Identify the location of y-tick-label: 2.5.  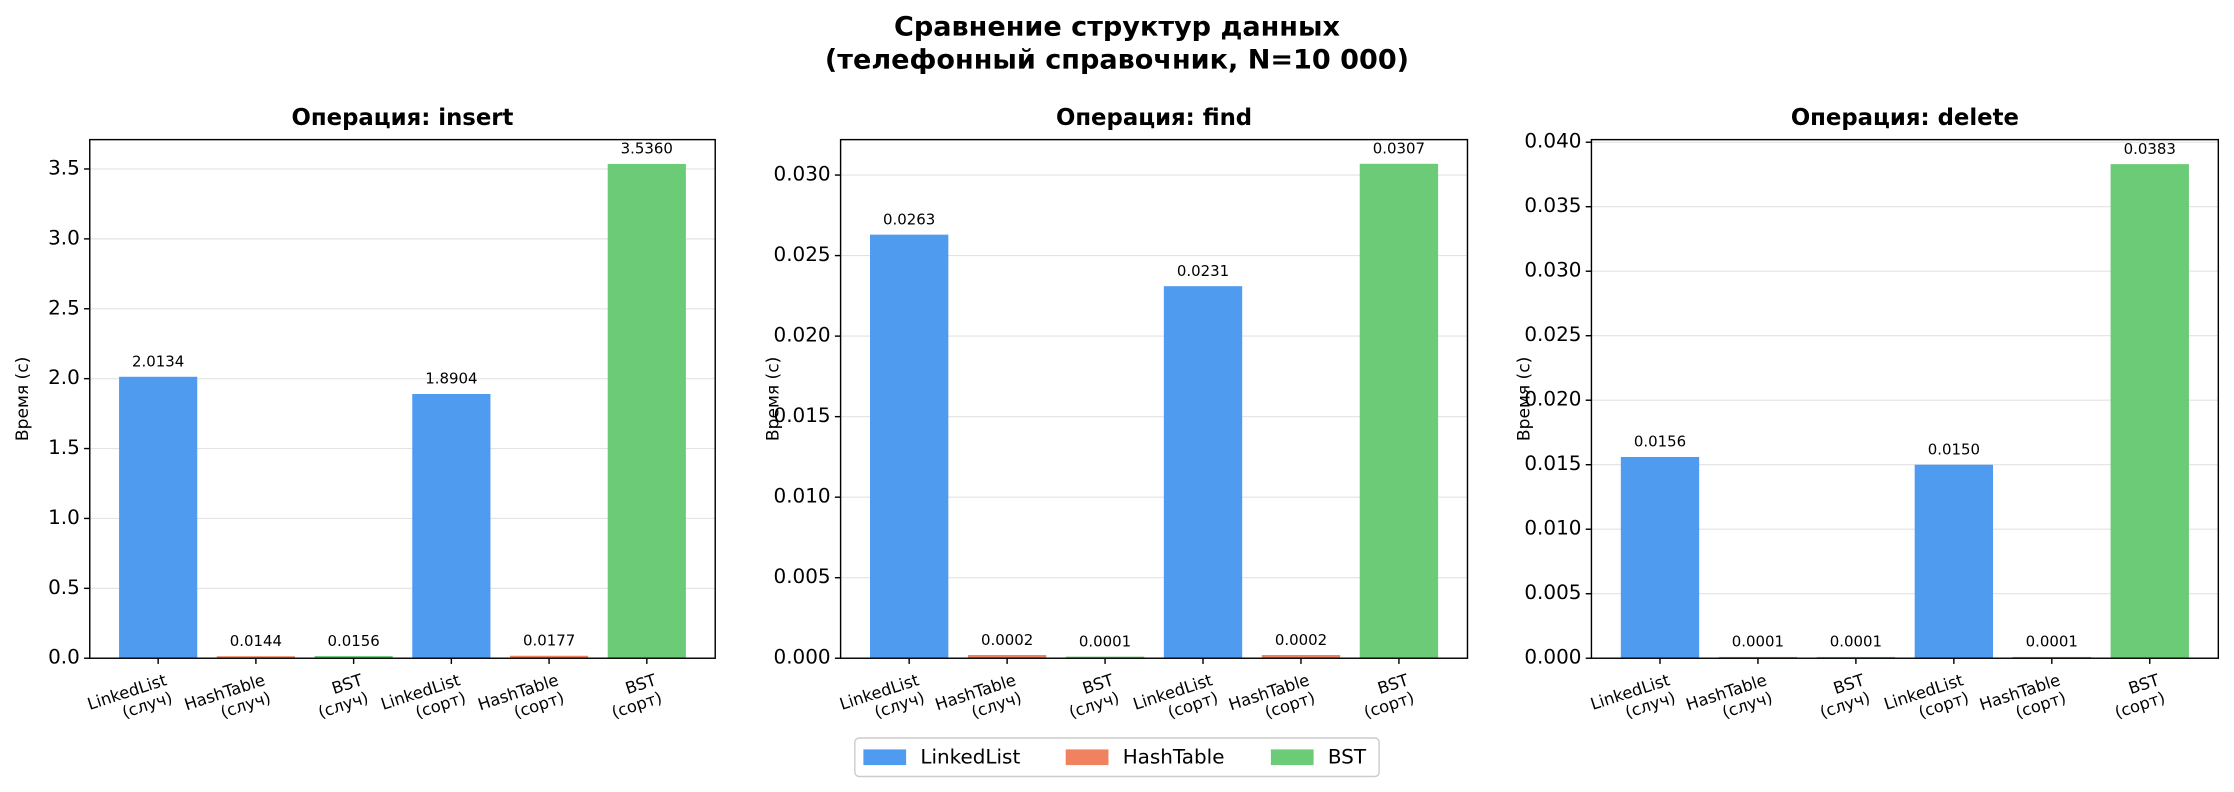
(64, 307).